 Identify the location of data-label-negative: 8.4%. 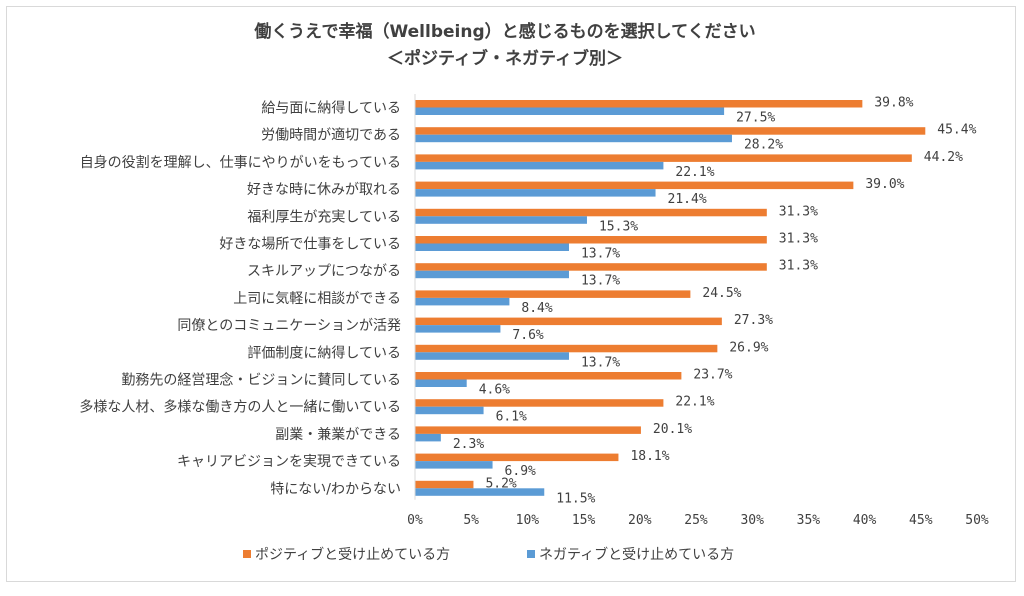
(536, 308).